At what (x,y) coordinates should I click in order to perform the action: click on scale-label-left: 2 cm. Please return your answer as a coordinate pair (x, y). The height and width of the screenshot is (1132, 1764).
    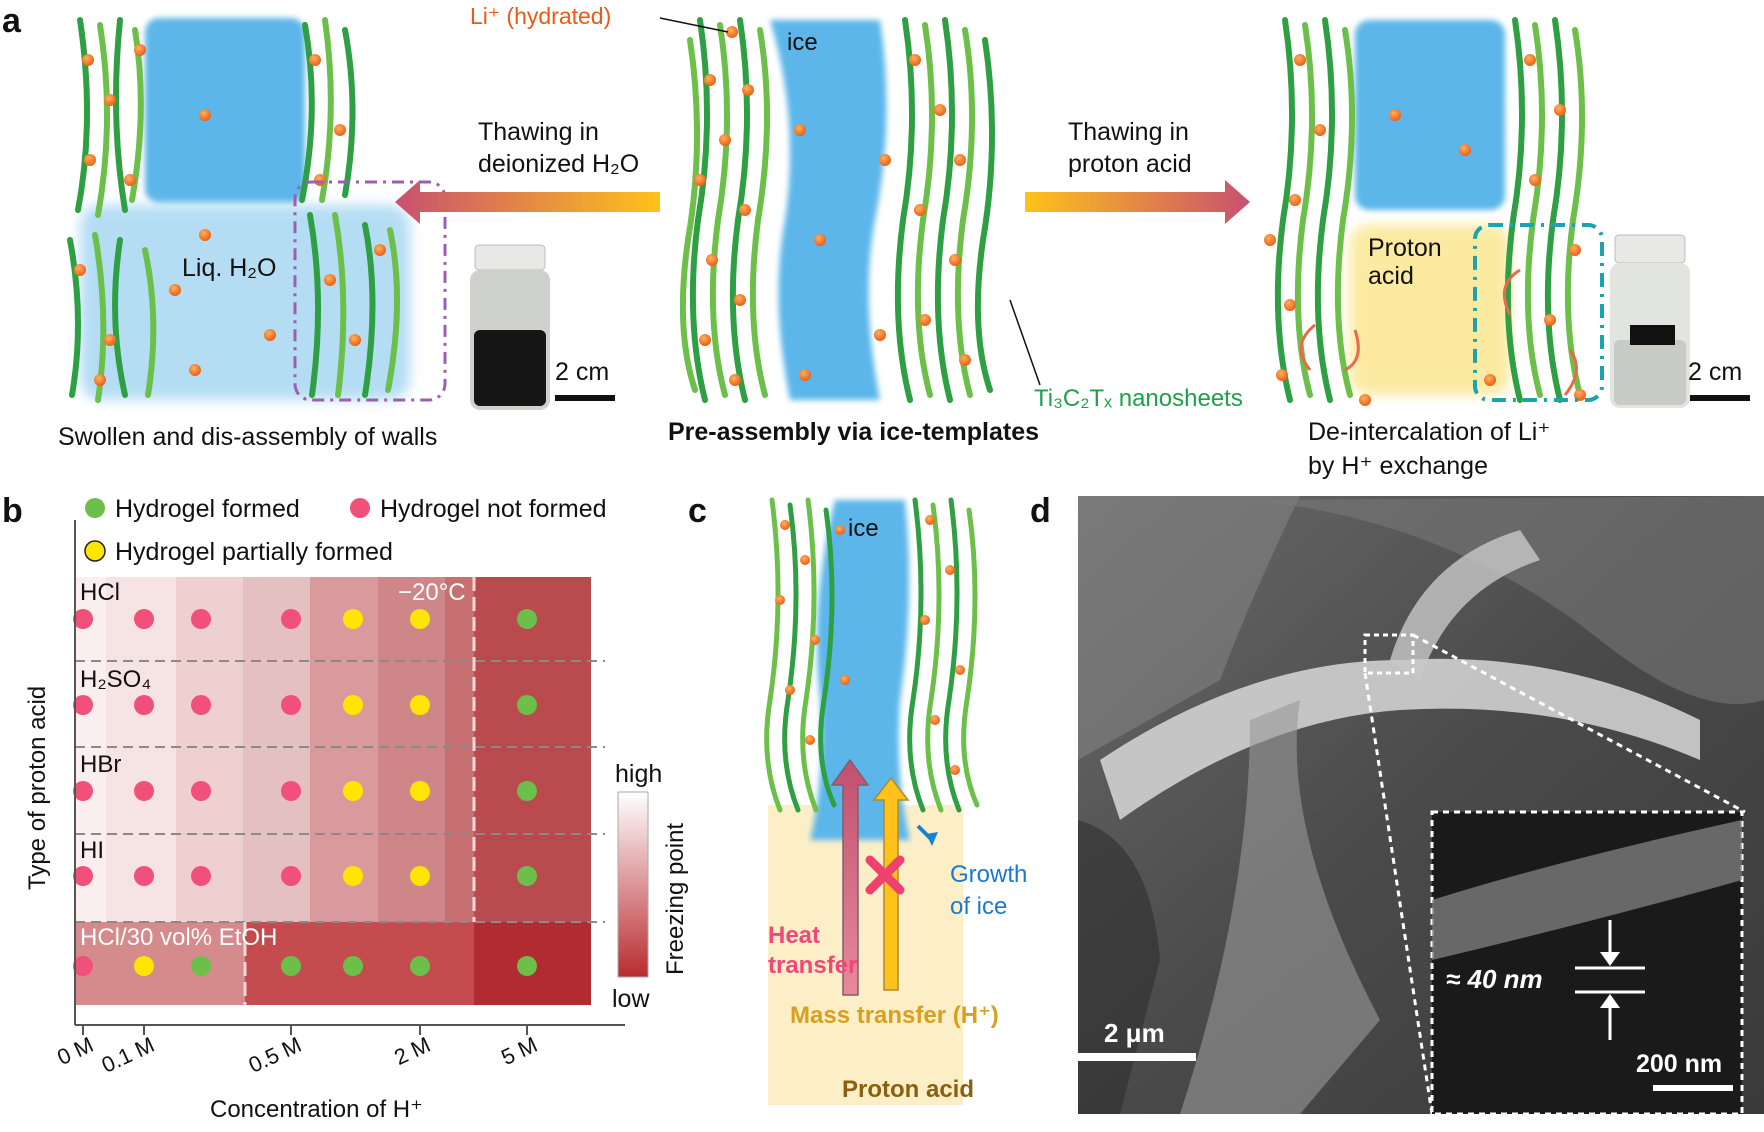
    Looking at the image, I should click on (582, 372).